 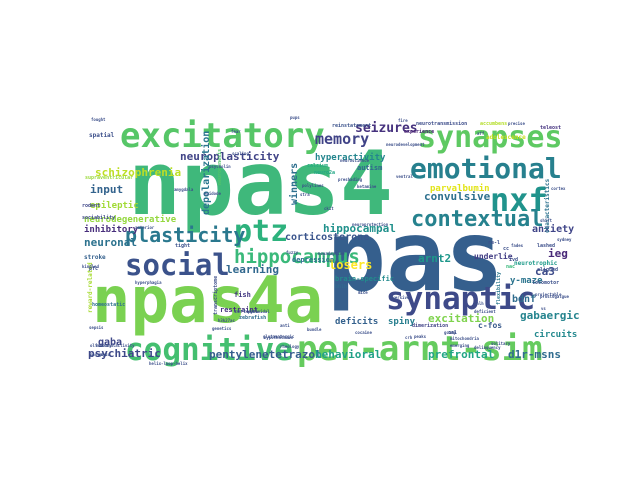 I want to click on word-neuroscience: neuroscience, so click(x=354, y=160).